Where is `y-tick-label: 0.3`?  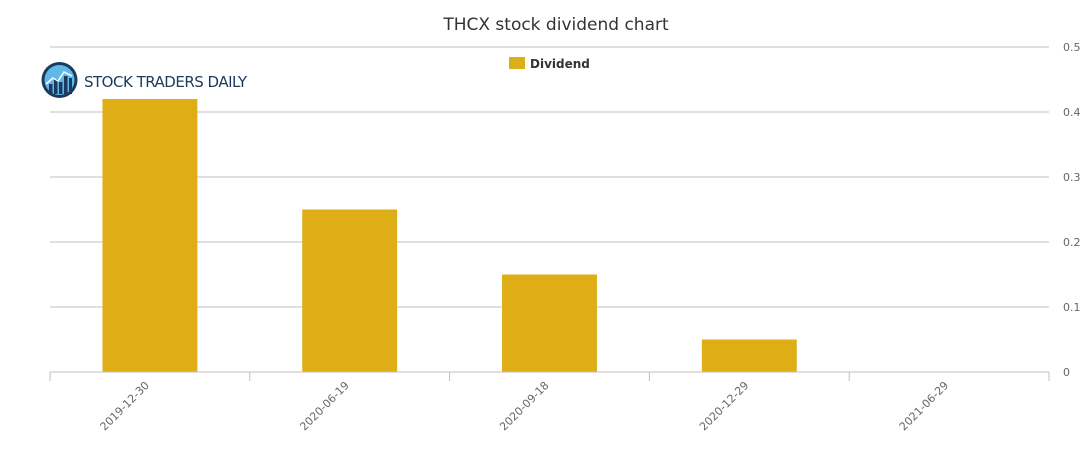
y-tick-label: 0.3 is located at coordinates (1072, 177).